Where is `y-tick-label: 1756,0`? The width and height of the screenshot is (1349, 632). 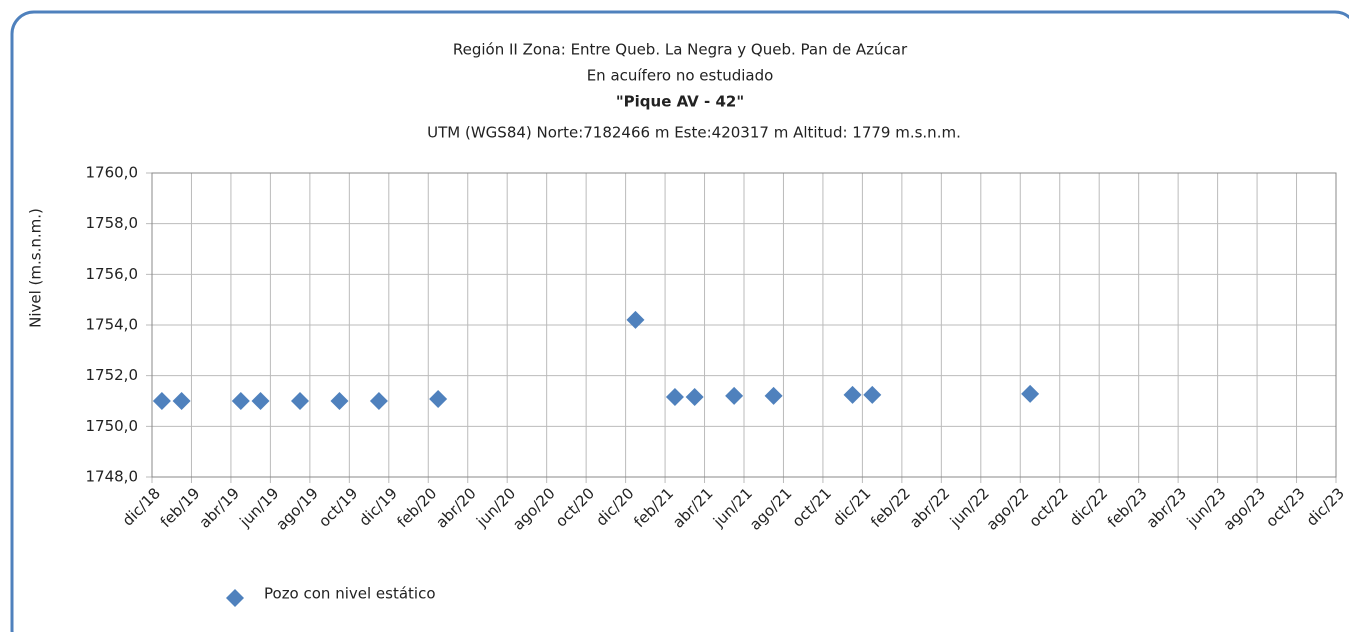
y-tick-label: 1756,0 is located at coordinates (112, 274).